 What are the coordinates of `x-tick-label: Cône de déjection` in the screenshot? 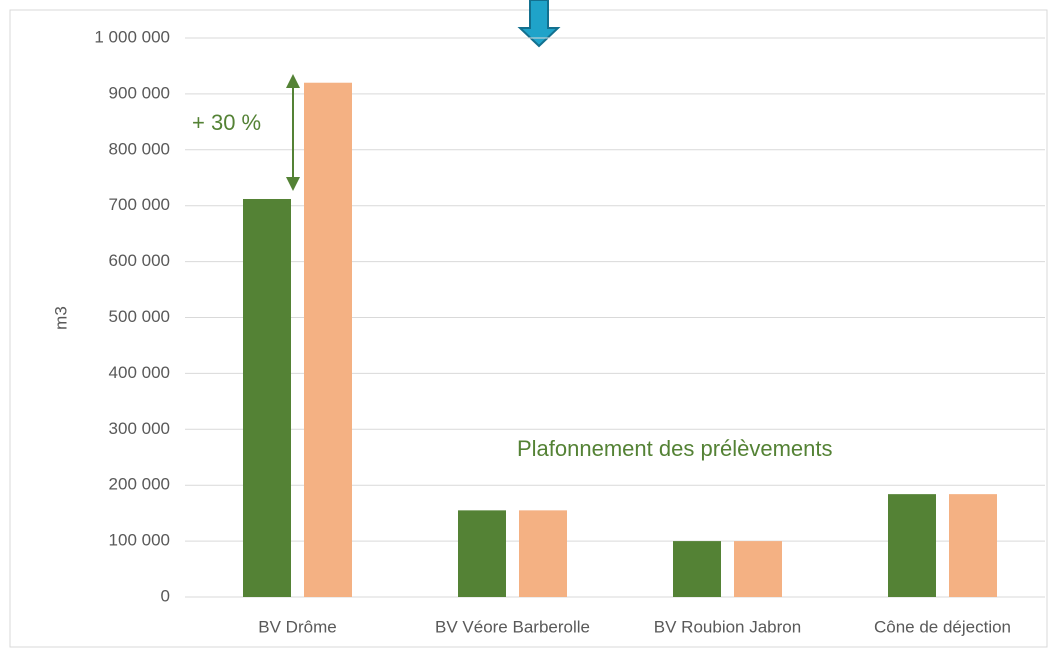 It's located at (942, 626).